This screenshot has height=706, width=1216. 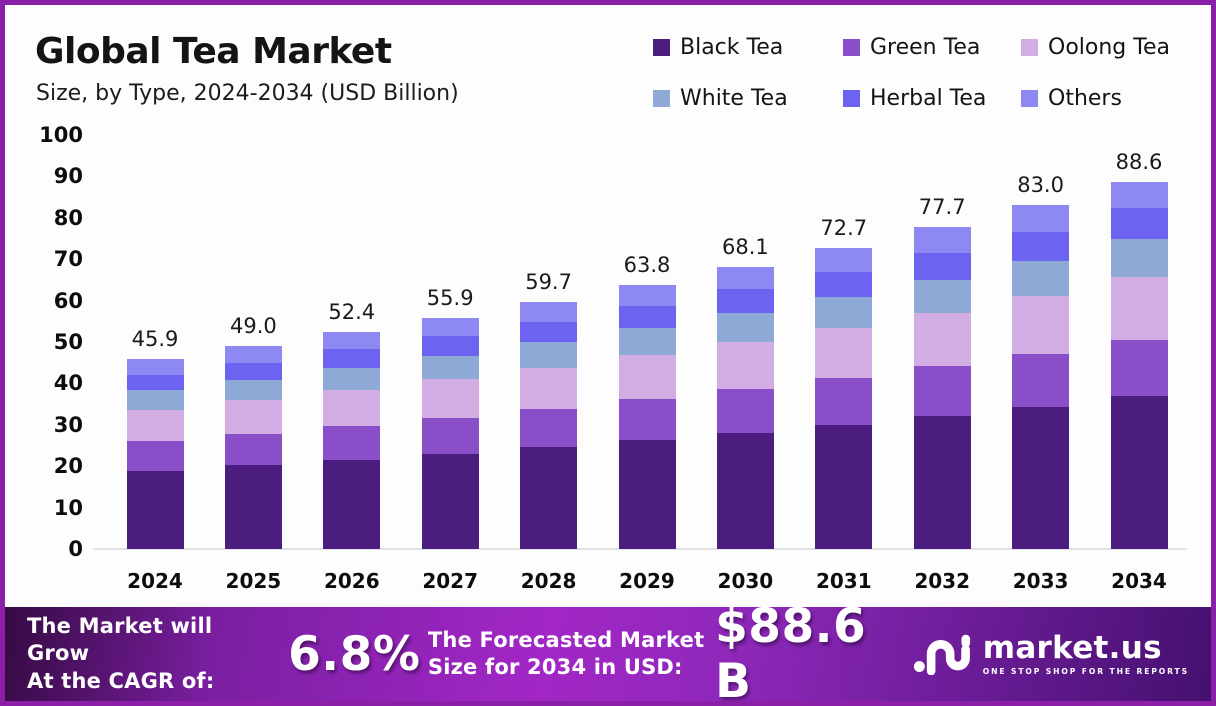 What do you see at coordinates (1041, 477) in the screenshot?
I see `bar-segment-2033-black-tea` at bounding box center [1041, 477].